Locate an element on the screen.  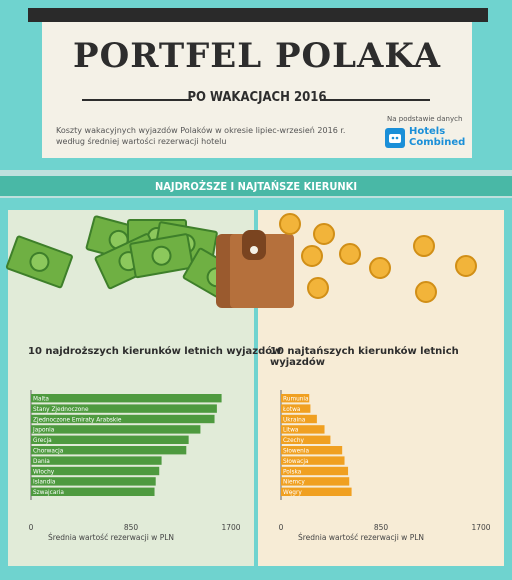
bar-label: Polska is located at coordinates (292, 472).